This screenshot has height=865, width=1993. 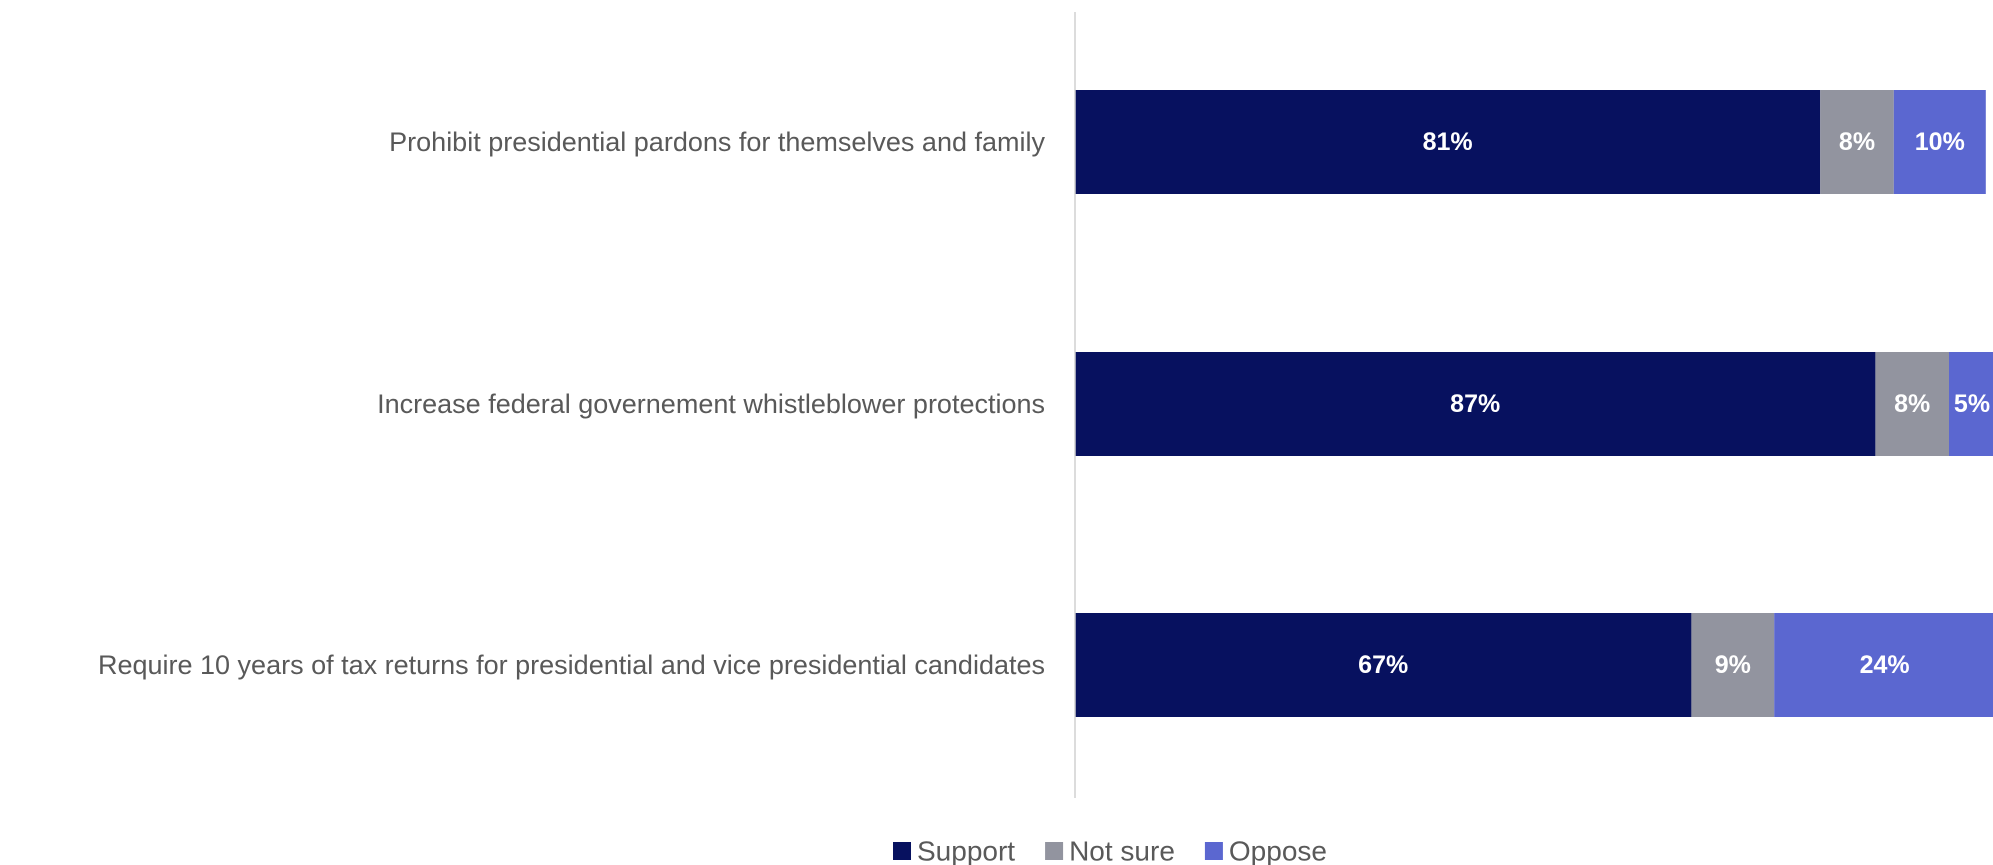 What do you see at coordinates (966, 850) in the screenshot?
I see `legend-label: Support` at bounding box center [966, 850].